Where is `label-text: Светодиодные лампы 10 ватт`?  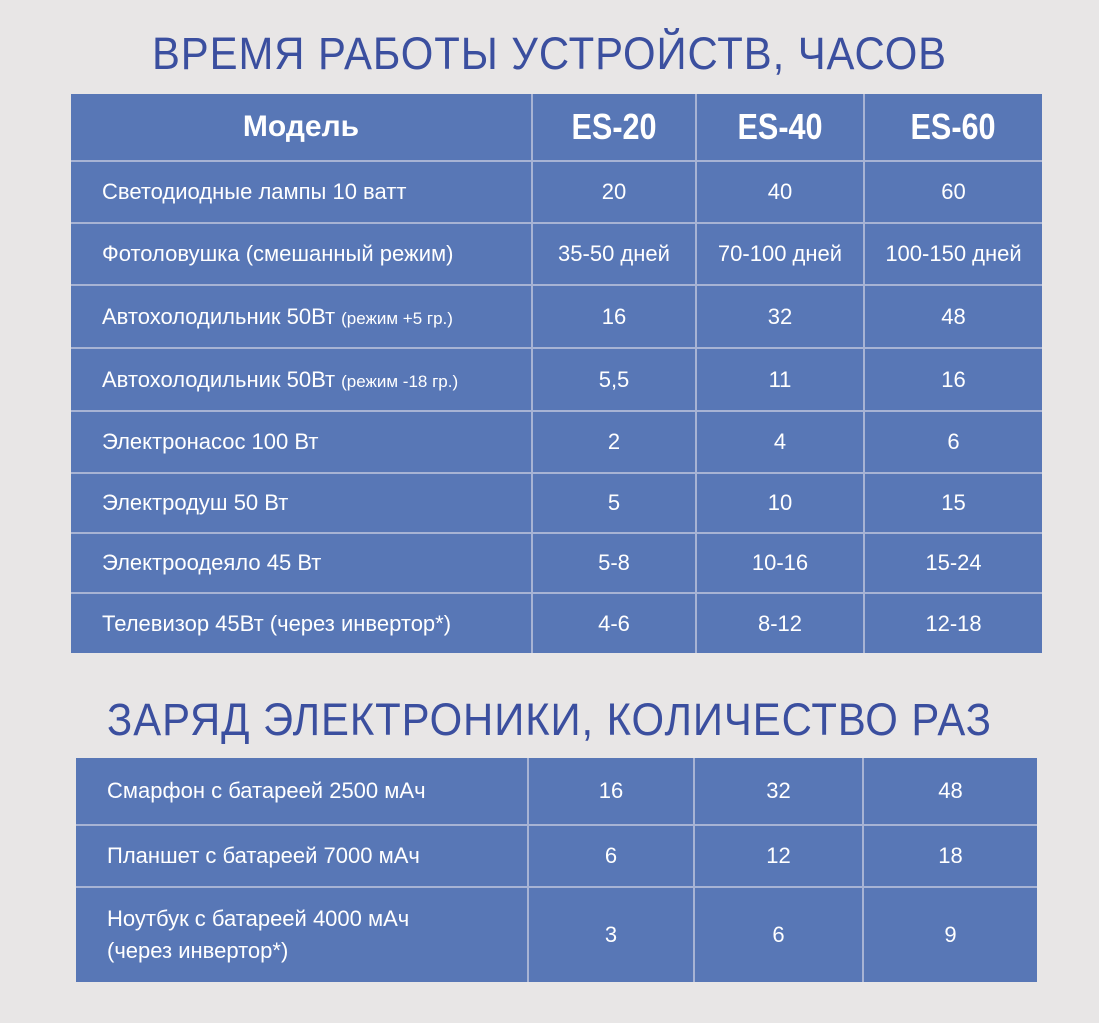
label-text: Светодиодные лампы 10 ватт is located at coordinates (254, 192).